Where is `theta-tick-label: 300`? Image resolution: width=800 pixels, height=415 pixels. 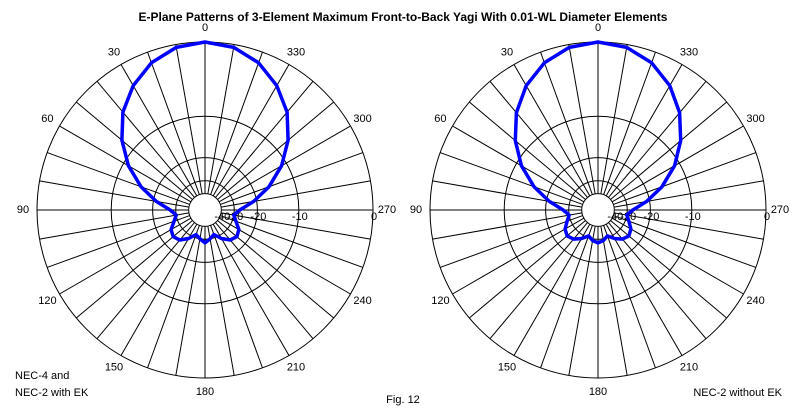 theta-tick-label: 300 is located at coordinates (362, 119).